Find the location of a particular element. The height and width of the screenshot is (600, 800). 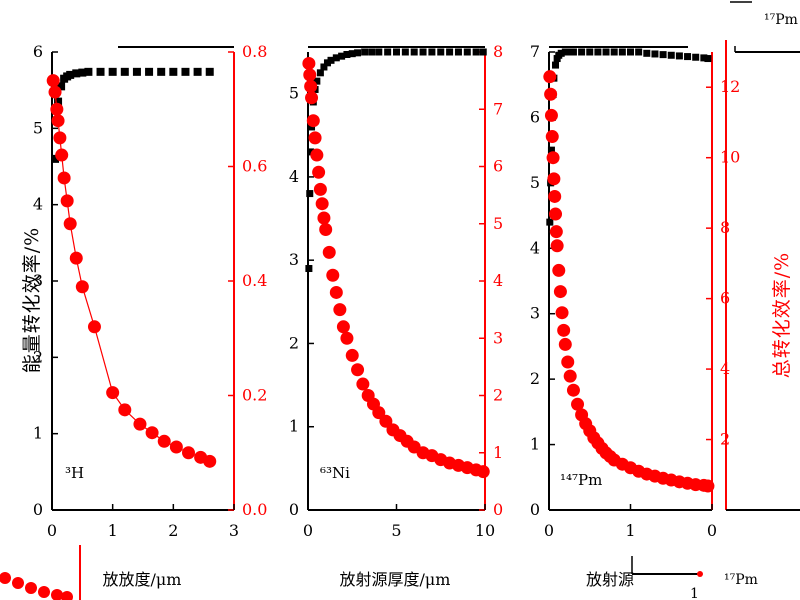

x-axis-label-panel-1: 放放度/μm is located at coordinates (142, 579).